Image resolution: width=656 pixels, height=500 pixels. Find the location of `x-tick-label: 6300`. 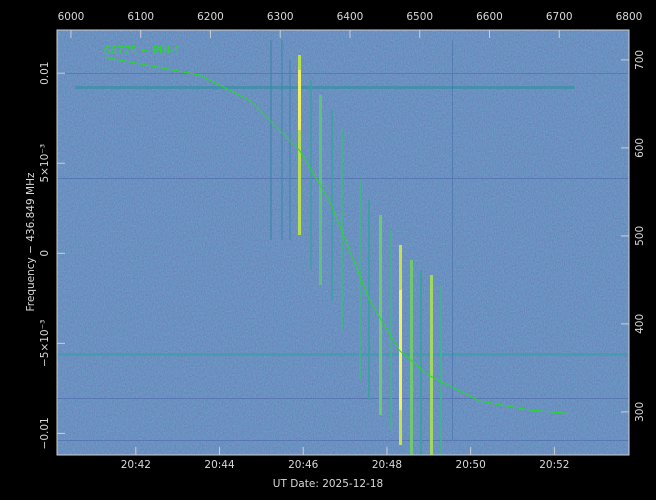

x-tick-label: 6300 is located at coordinates (280, 17).